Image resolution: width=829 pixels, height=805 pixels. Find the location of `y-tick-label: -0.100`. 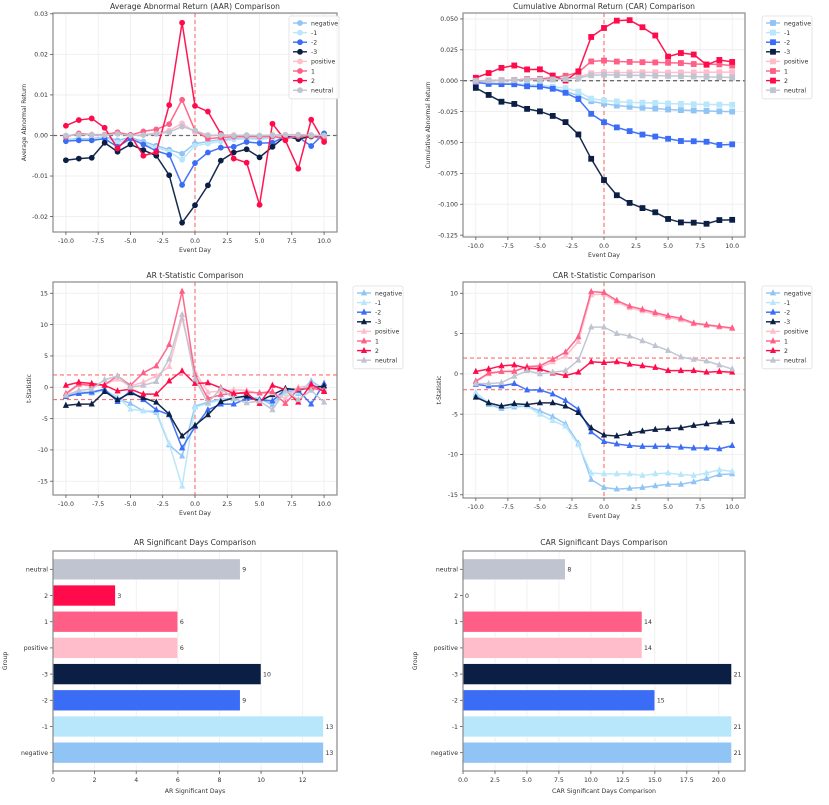

y-tick-label: -0.100 is located at coordinates (448, 204).